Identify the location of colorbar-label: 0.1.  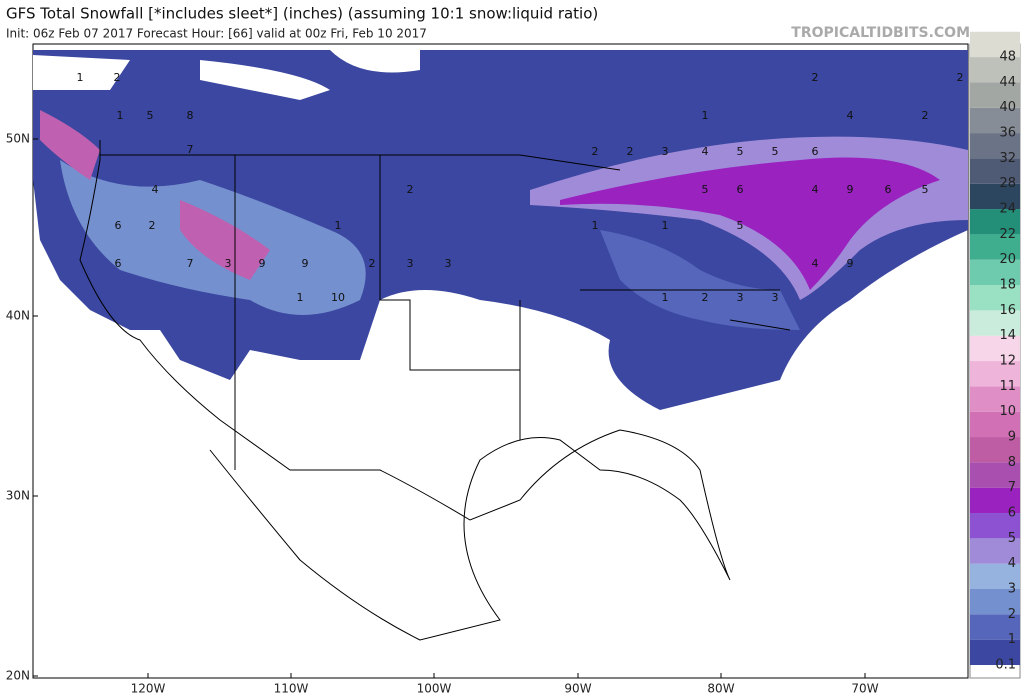
(1005, 665).